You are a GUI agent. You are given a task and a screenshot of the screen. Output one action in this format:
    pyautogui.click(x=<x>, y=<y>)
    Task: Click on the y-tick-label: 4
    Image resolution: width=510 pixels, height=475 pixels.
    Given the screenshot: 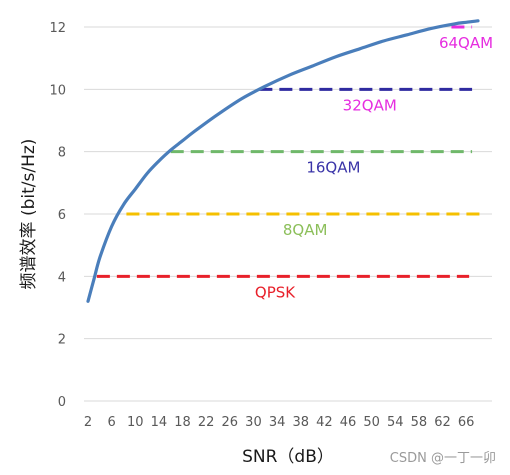 What is the action you would take?
    pyautogui.click(x=62, y=277)
    